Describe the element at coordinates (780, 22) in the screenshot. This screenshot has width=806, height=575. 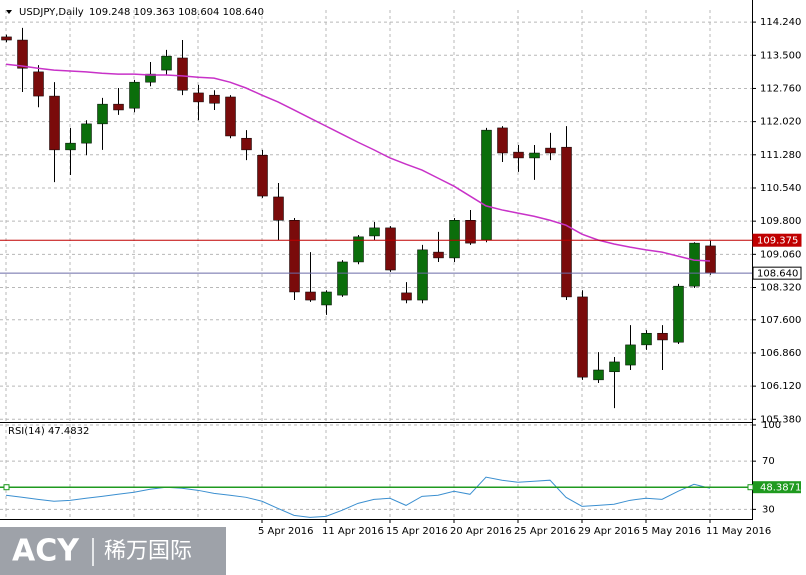
I see `y-tick-label: 114.240` at that location.